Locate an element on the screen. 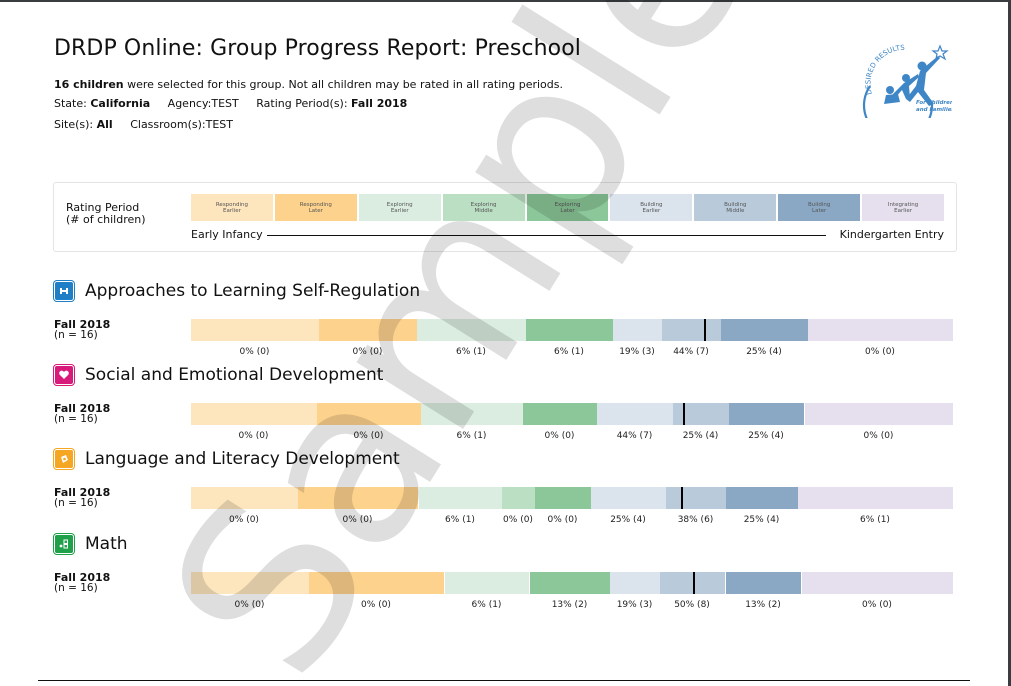 The image size is (1011, 686). segment-label: 50% (8) is located at coordinates (692, 605).